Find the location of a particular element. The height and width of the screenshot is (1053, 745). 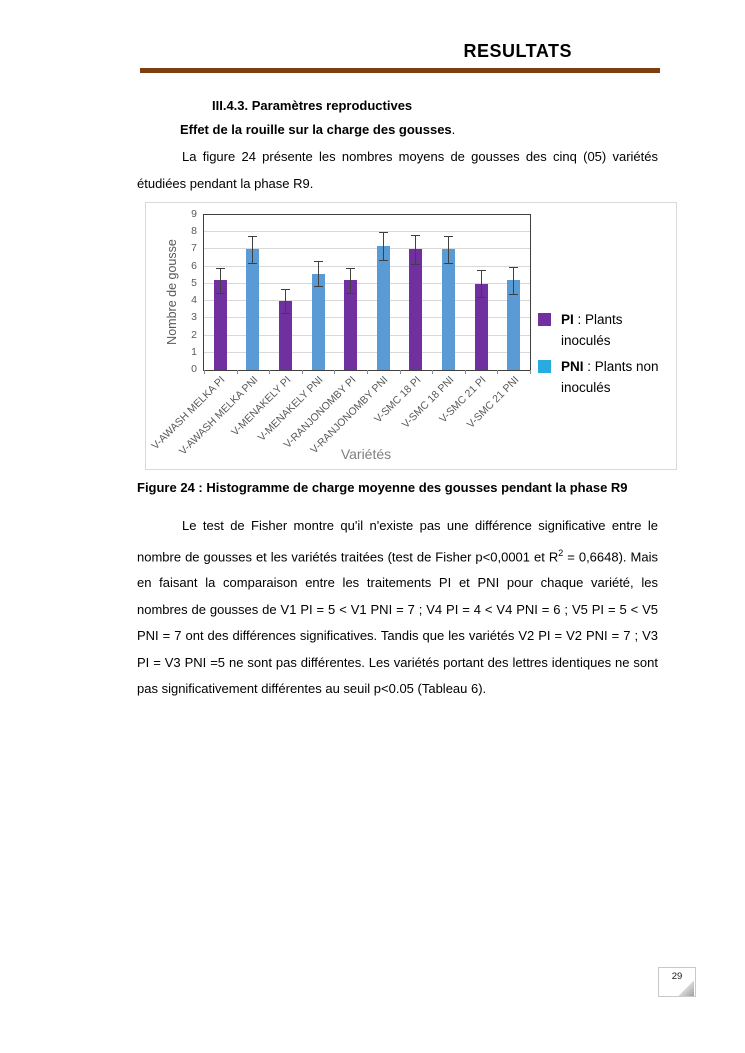

plot-area is located at coordinates (367, 294).